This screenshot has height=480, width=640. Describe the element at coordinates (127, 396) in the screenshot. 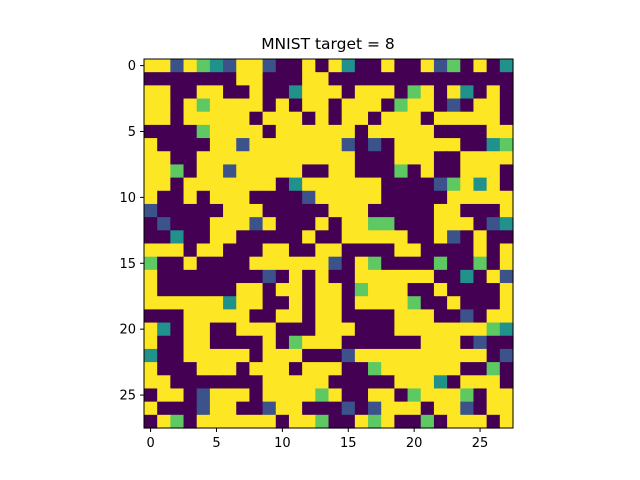

I see `y-tick-label: 25` at that location.